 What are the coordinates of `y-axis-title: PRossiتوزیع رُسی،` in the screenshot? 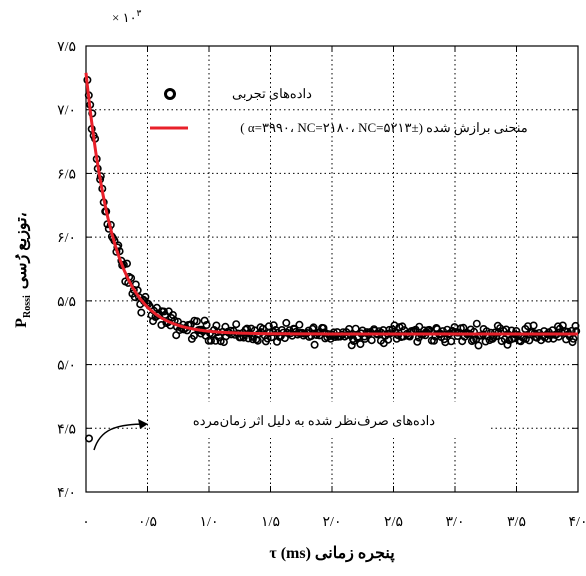 It's located at (23, 270).